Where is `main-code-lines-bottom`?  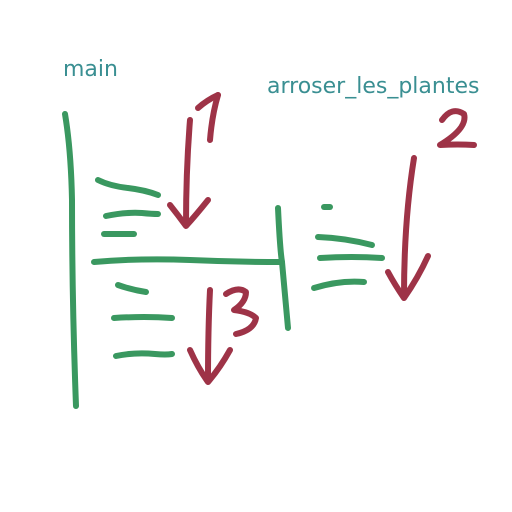
main-code-lines-bottom is located at coordinates (143, 320).